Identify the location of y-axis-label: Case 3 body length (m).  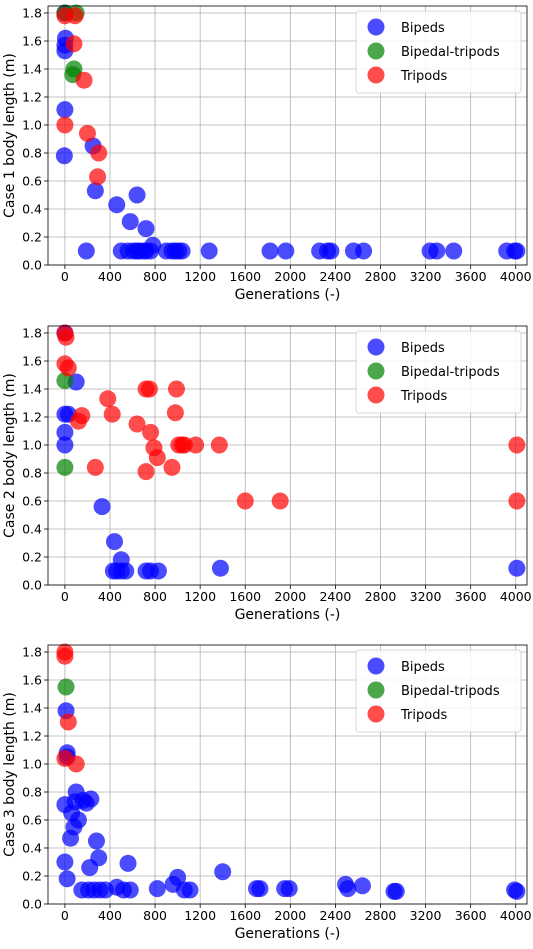
(10, 774).